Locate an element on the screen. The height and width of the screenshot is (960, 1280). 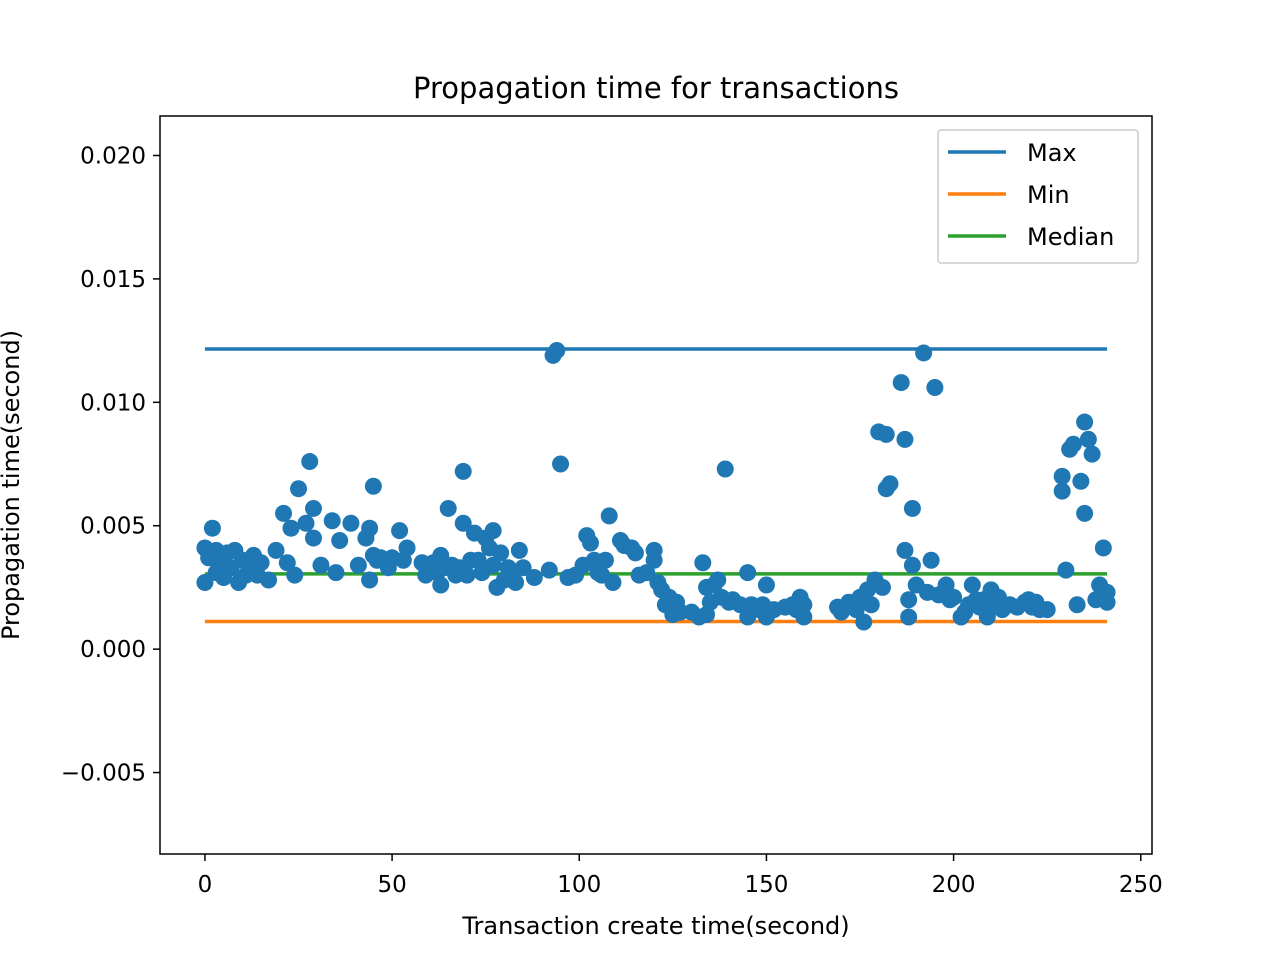
legend-label-min: Min is located at coordinates (1048, 195).